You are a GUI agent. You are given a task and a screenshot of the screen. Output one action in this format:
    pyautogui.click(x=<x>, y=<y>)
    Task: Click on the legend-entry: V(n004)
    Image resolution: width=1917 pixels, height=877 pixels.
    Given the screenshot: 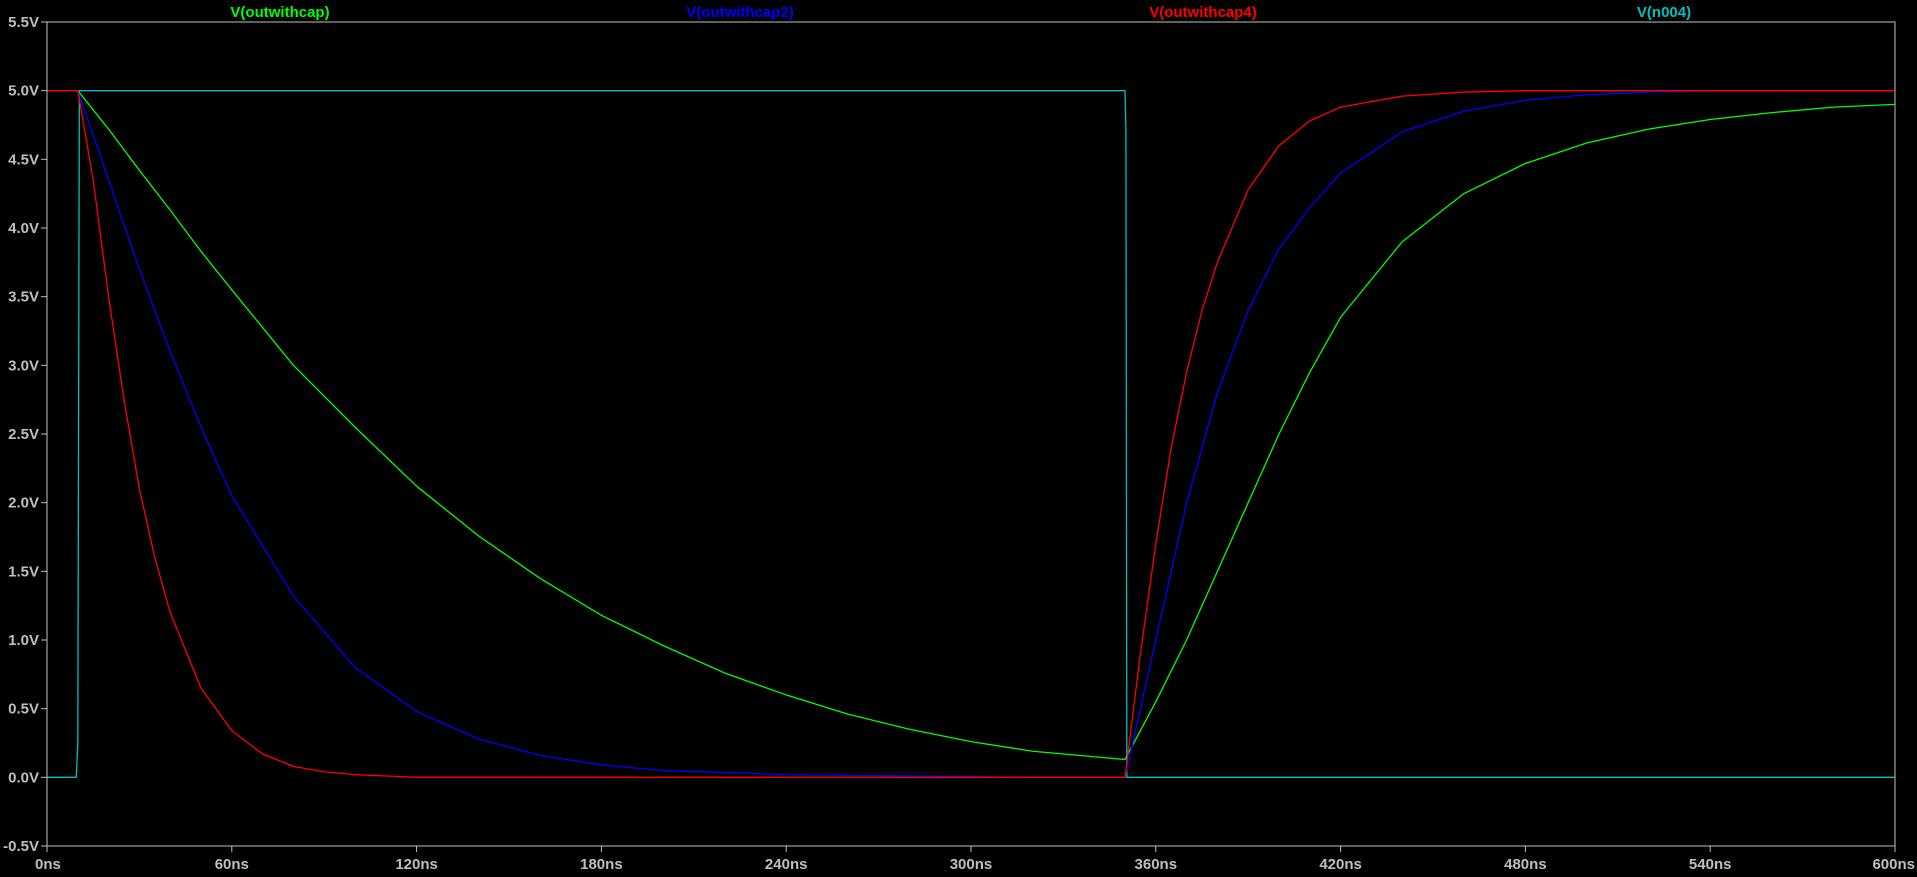 What is the action you would take?
    pyautogui.click(x=1664, y=12)
    